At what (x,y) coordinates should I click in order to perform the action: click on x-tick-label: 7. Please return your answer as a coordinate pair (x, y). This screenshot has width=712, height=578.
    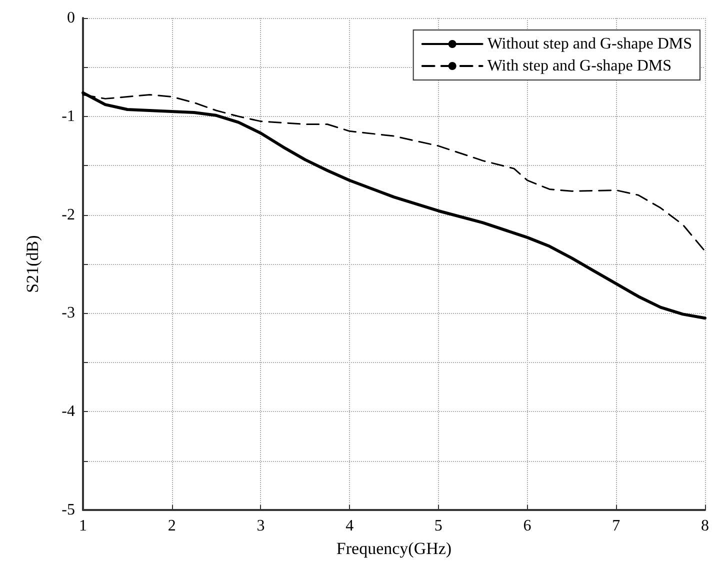
    Looking at the image, I should click on (616, 526).